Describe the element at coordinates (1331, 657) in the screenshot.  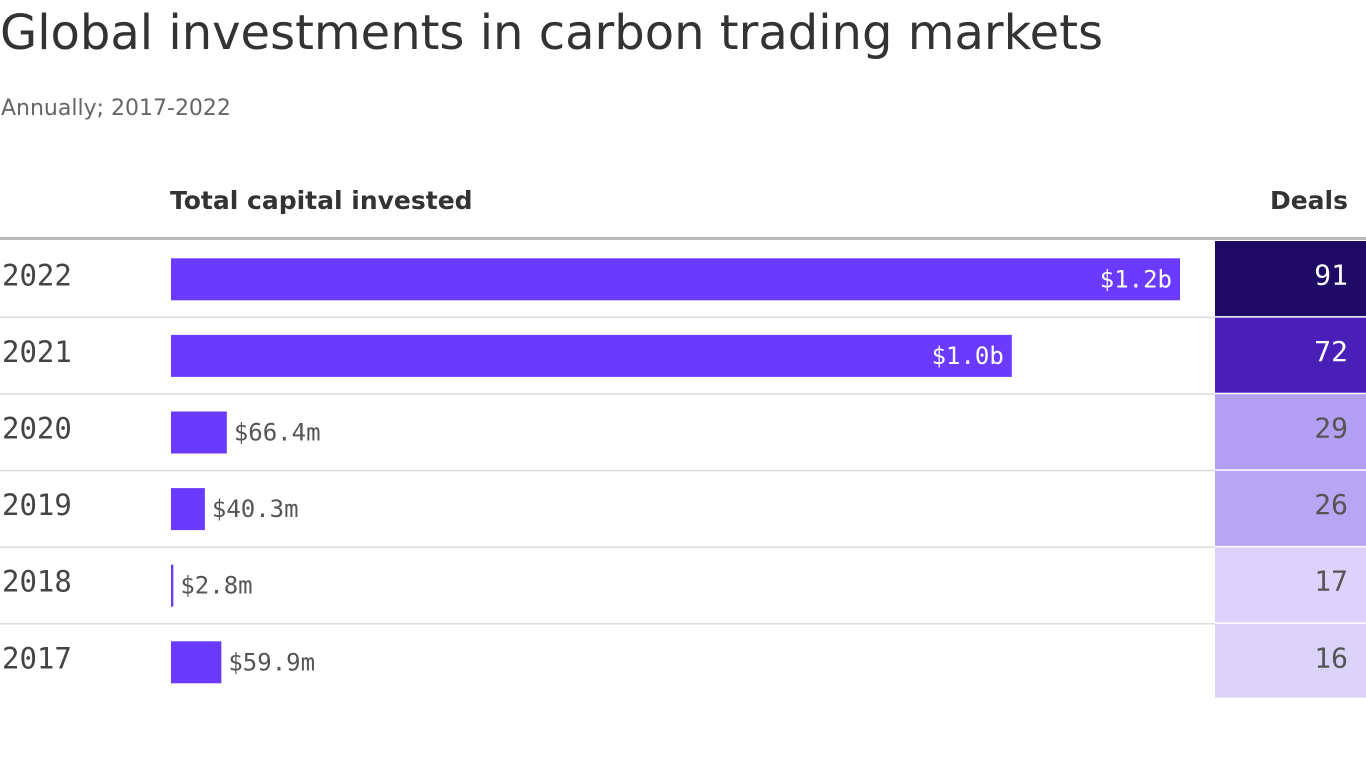
I see `deals-value: 16` at that location.